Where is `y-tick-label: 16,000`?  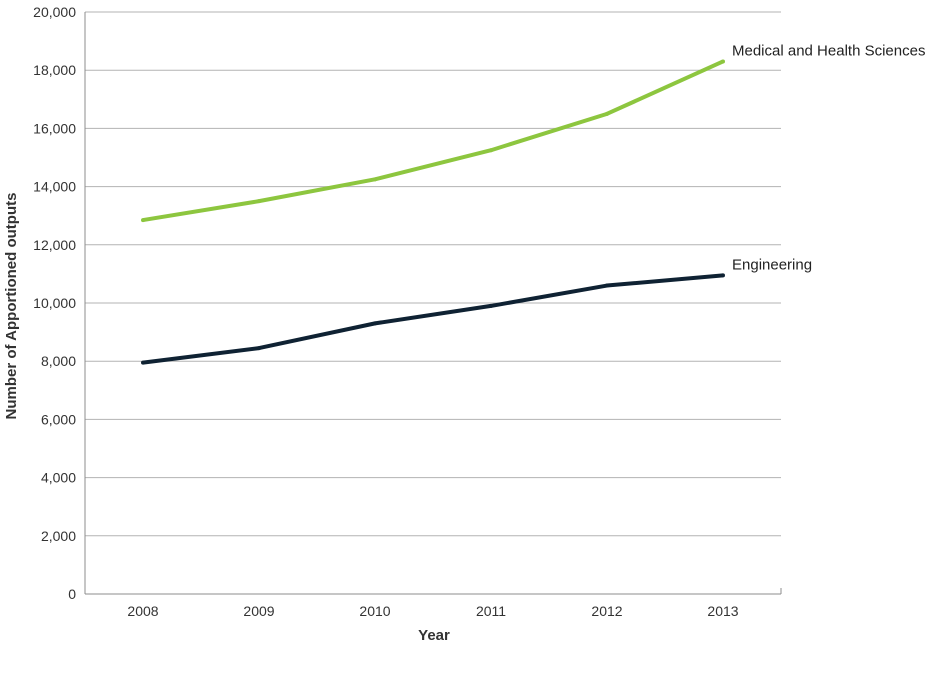
y-tick-label: 16,000 is located at coordinates (54, 128).